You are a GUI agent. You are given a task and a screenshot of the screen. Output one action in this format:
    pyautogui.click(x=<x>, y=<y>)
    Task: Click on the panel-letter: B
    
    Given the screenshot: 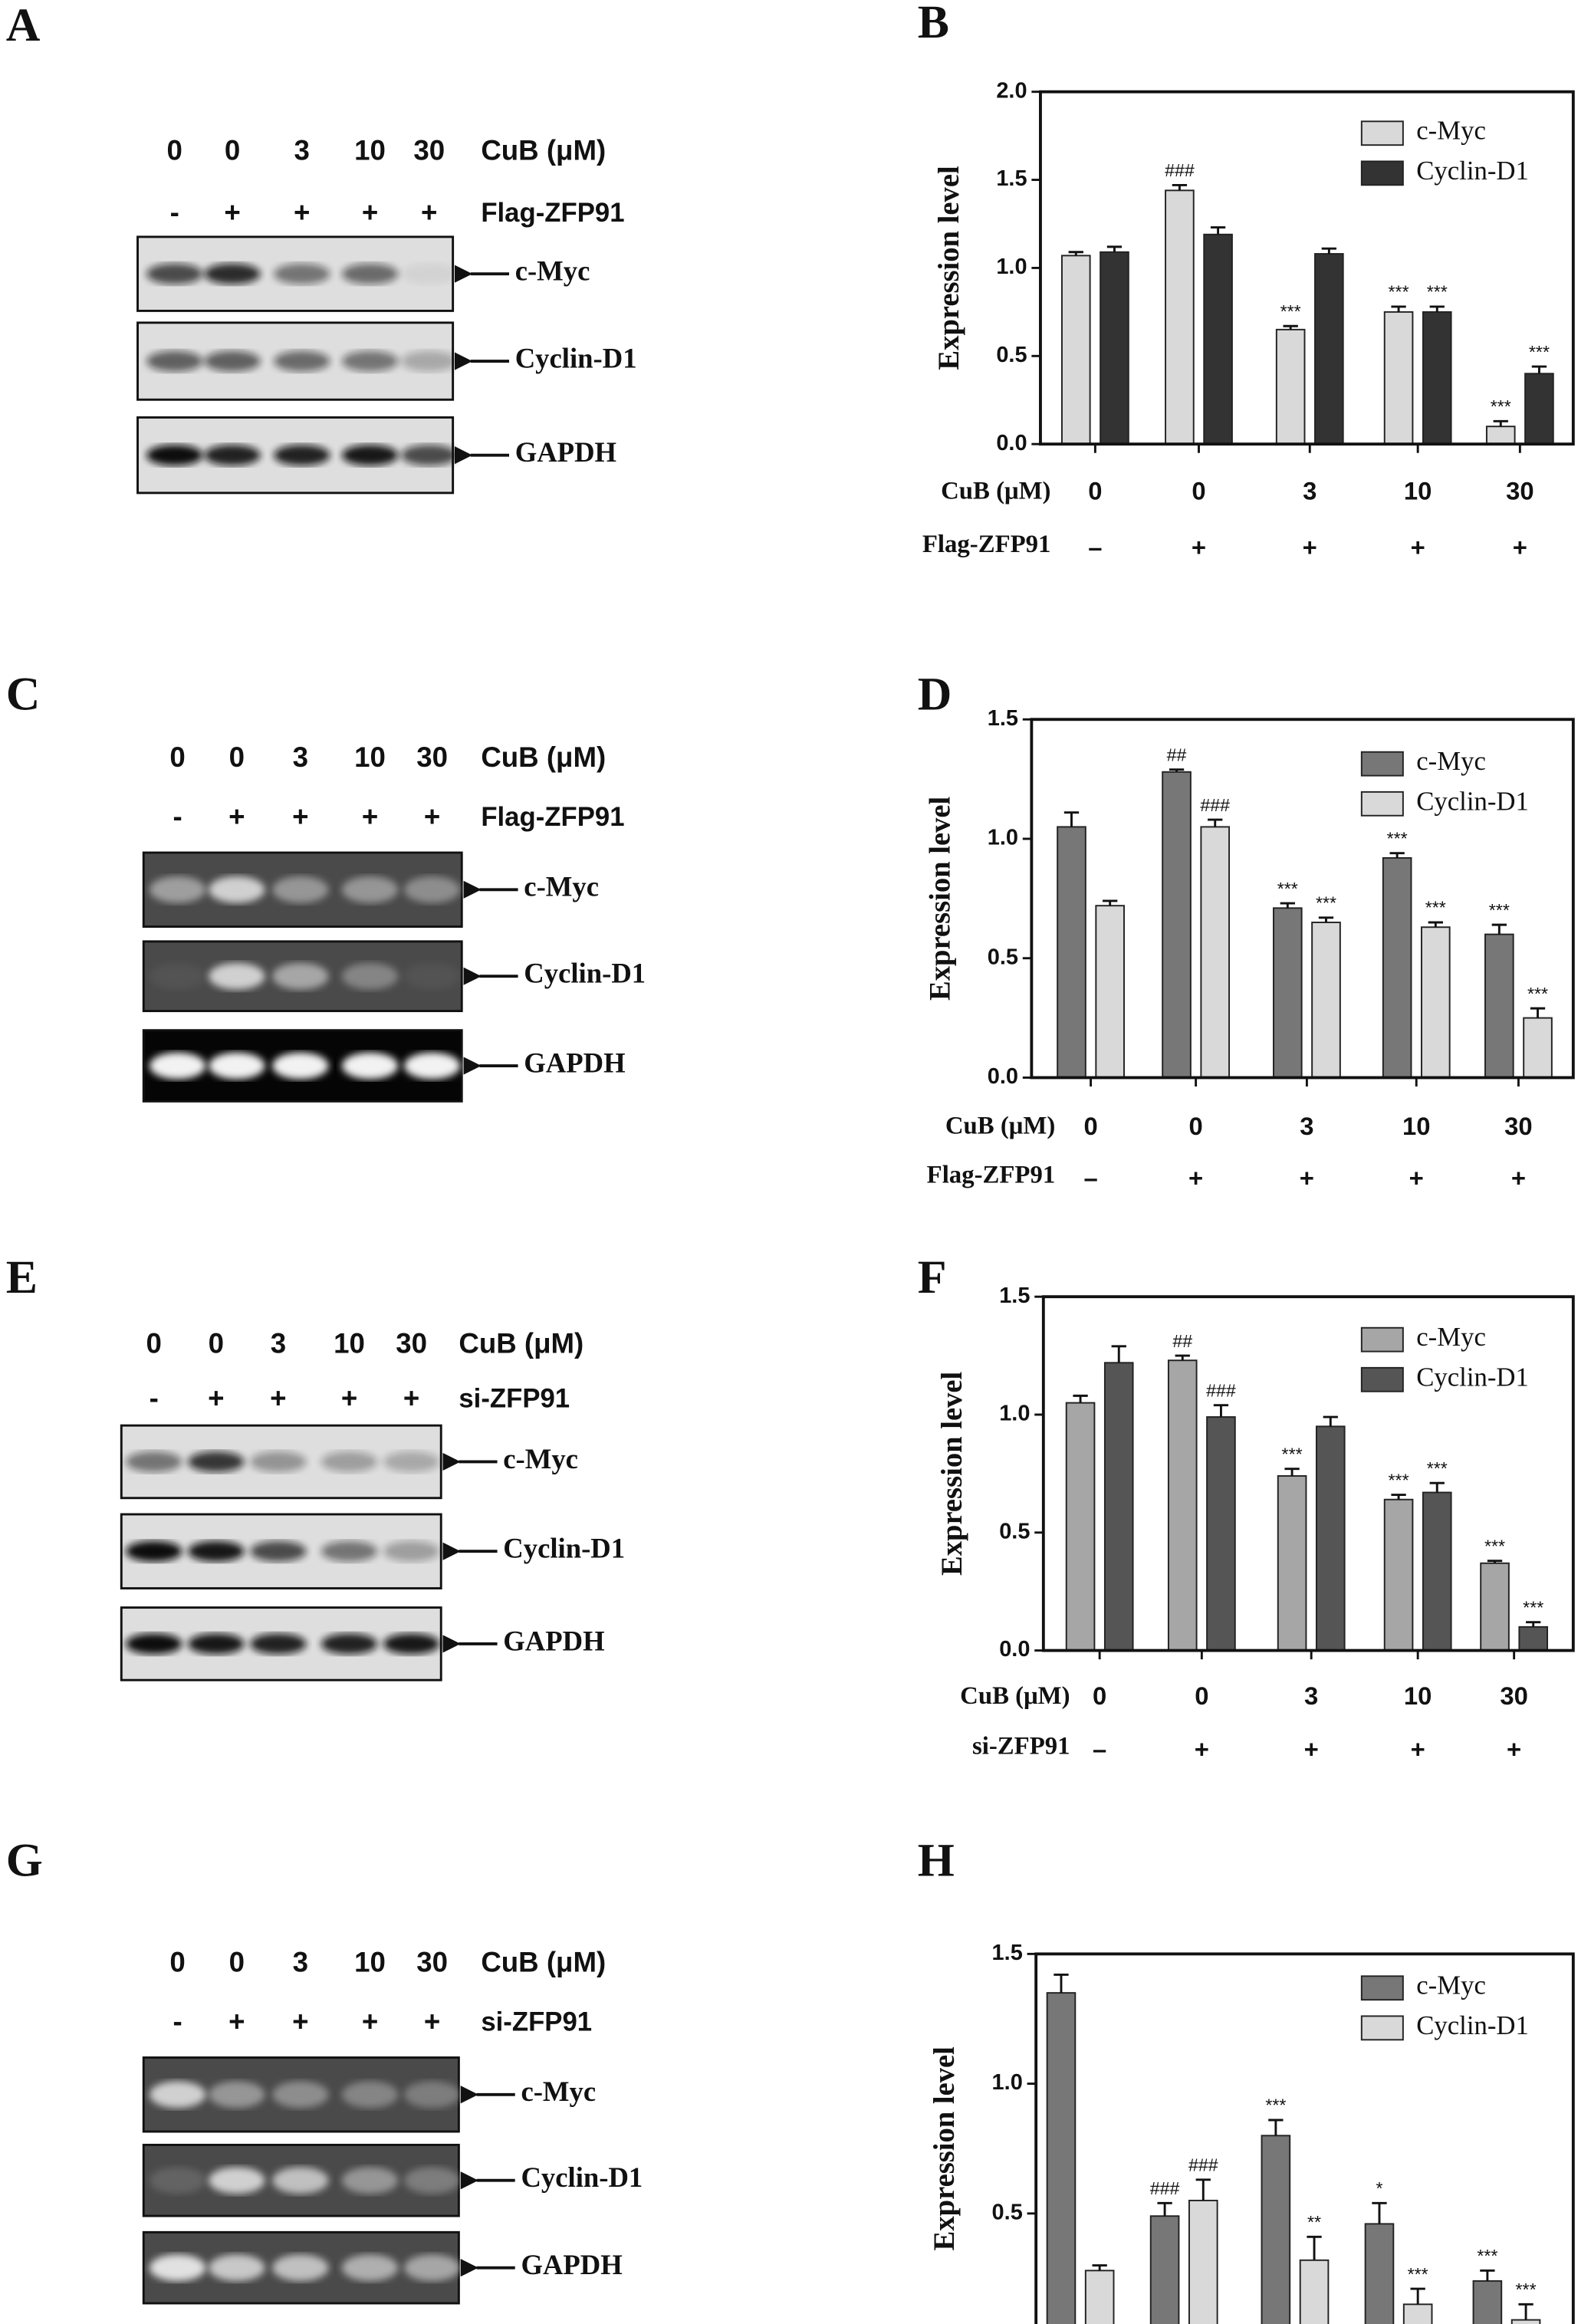 What is the action you would take?
    pyautogui.click(x=933, y=24)
    